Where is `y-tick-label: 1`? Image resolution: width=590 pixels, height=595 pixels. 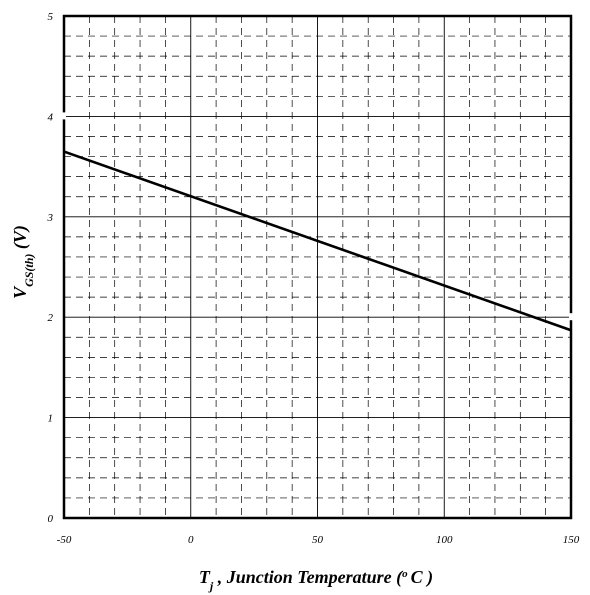
y-tick-label: 1 is located at coordinates (51, 419).